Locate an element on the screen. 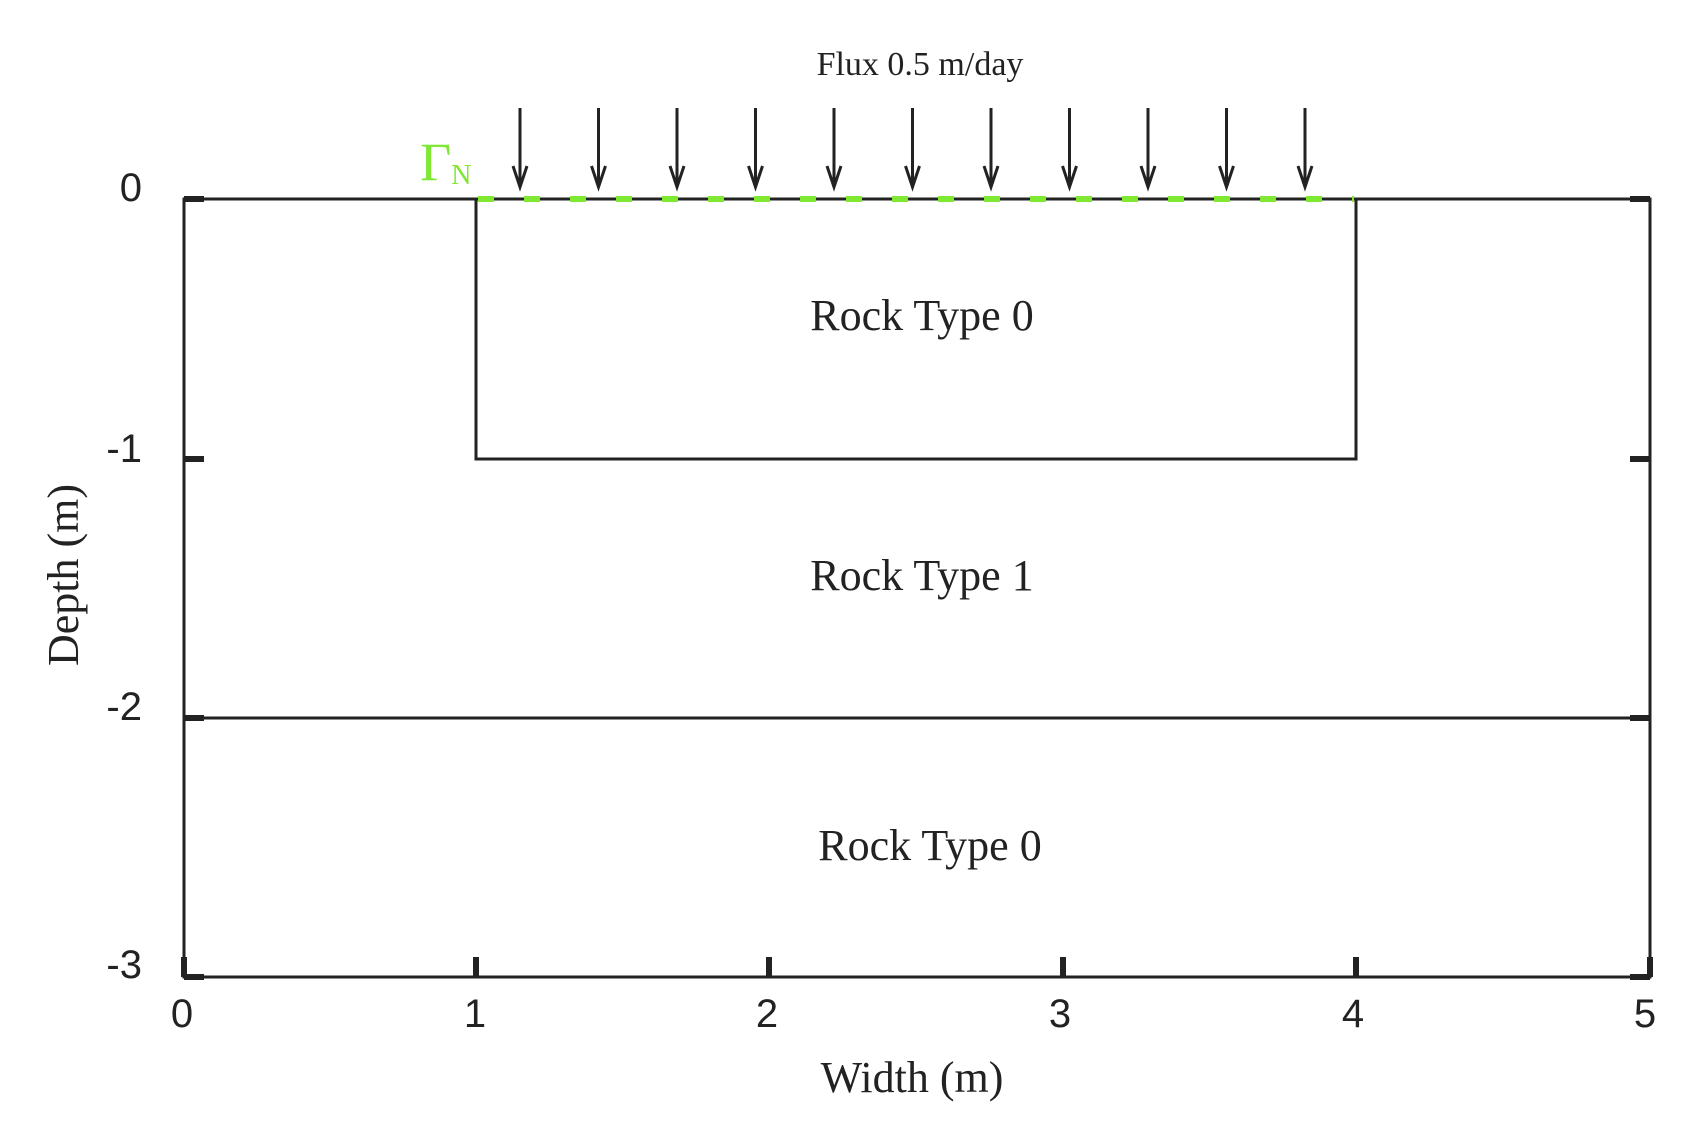 This screenshot has width=1695, height=1143. y-tick-label: 0 is located at coordinates (131, 188).